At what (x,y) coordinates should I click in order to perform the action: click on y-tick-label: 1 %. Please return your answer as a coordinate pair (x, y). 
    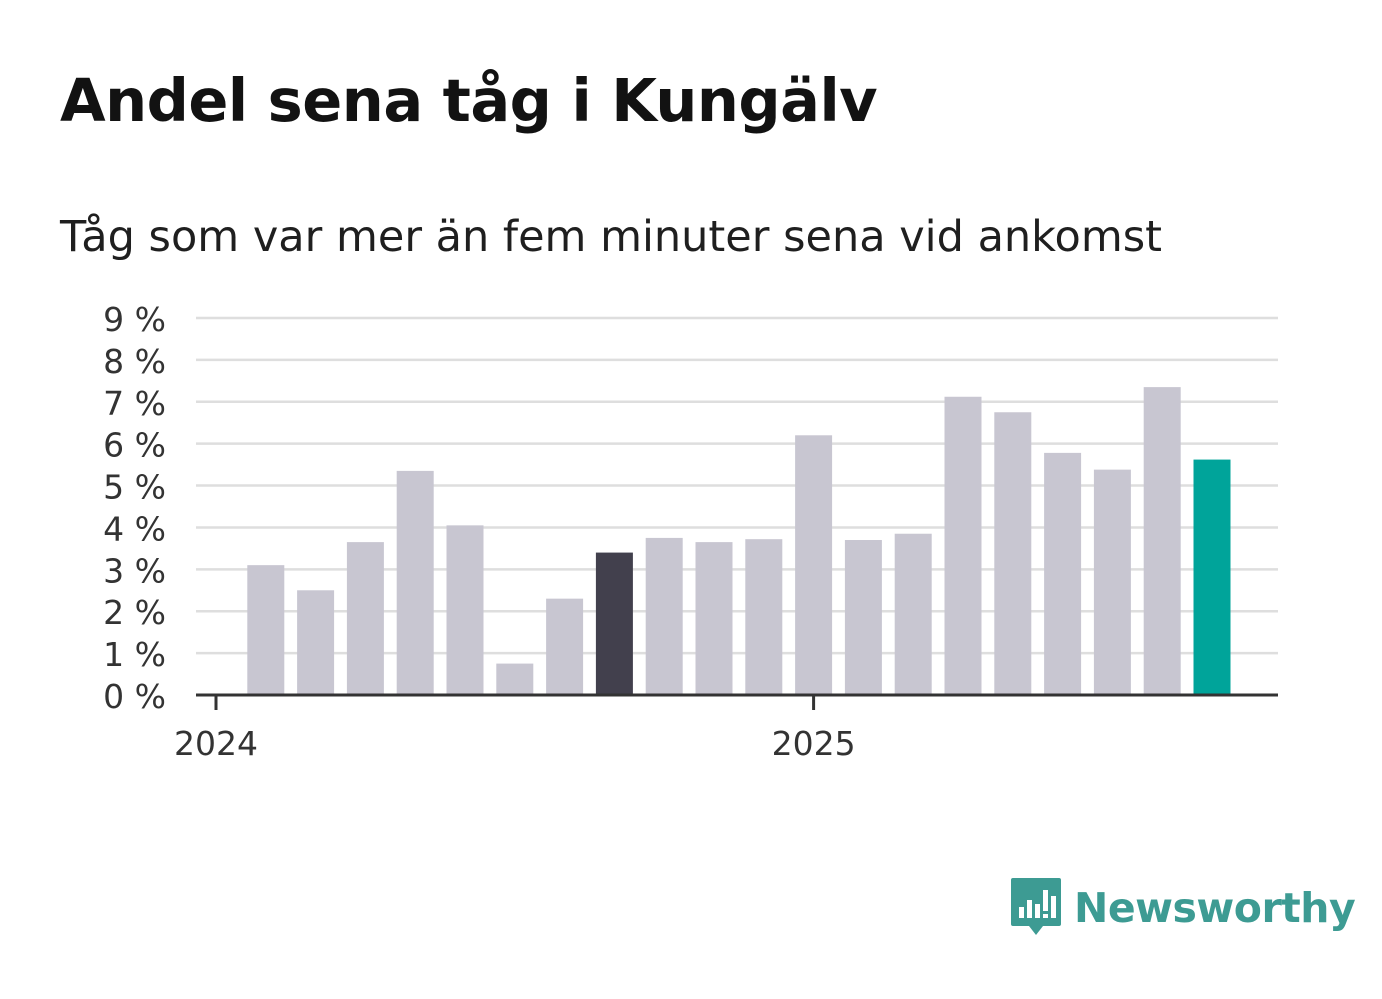
    Looking at the image, I should click on (134, 654).